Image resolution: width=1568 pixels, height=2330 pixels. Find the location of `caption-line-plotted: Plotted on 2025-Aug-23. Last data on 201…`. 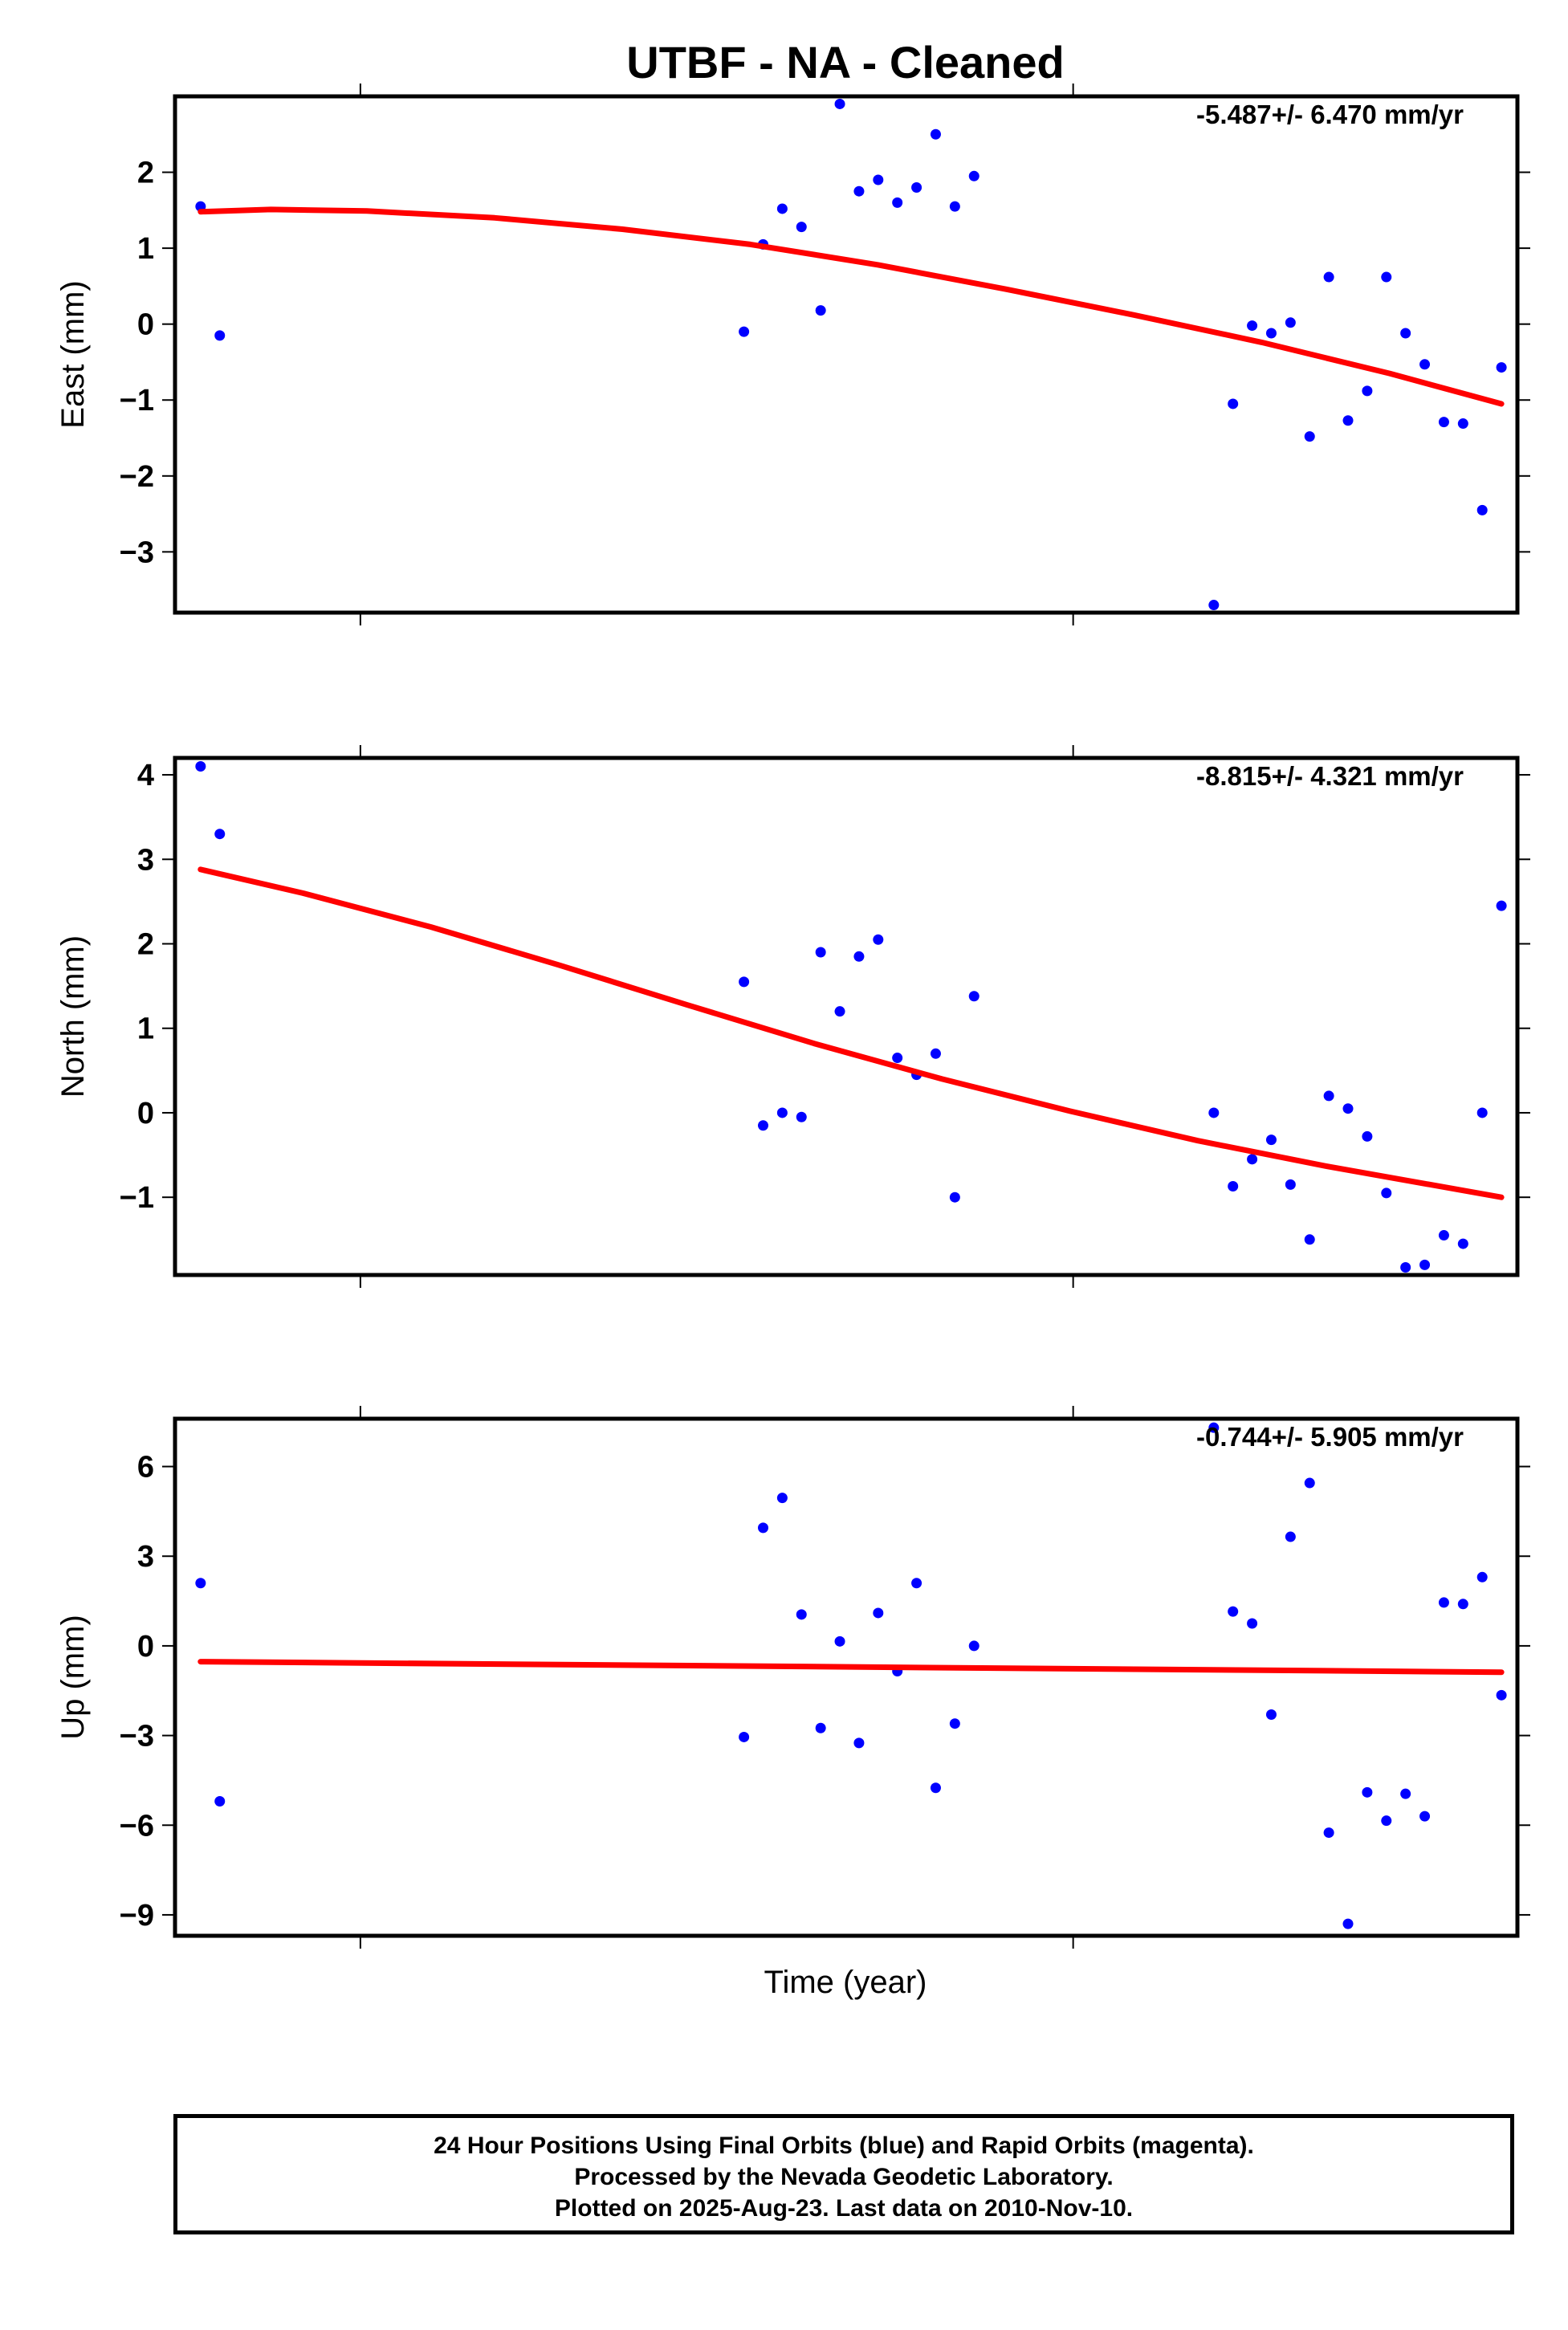

caption-line-plotted: Plotted on 2025-Aug-23. Last data on 201… is located at coordinates (844, 2208).